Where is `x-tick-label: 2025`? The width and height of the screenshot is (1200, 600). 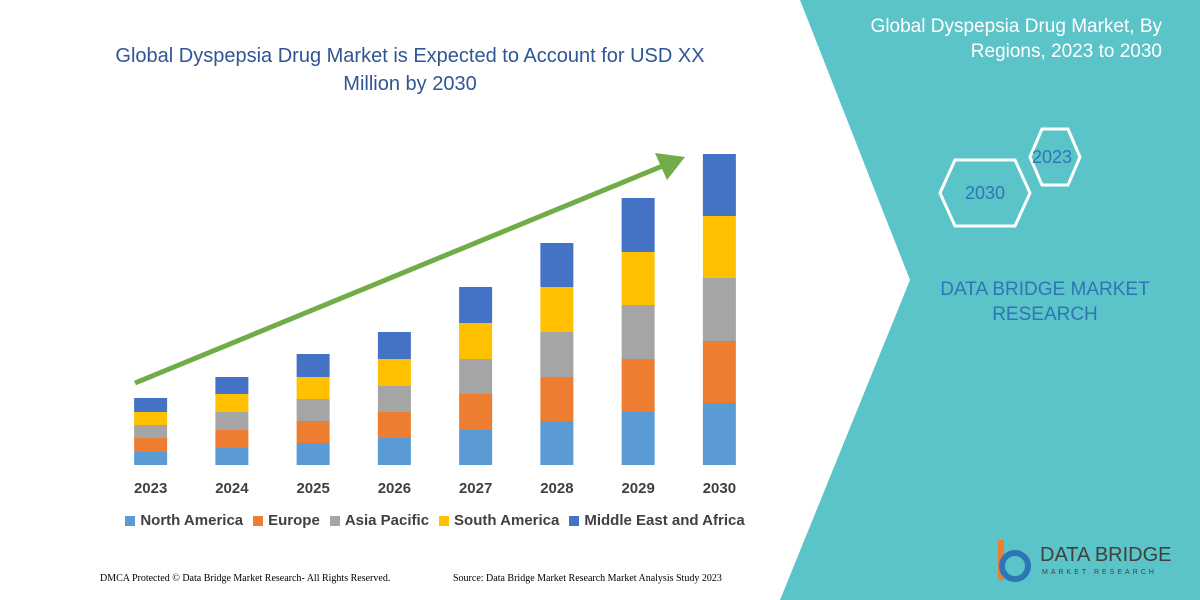 x-tick-label: 2025 is located at coordinates (312, 488).